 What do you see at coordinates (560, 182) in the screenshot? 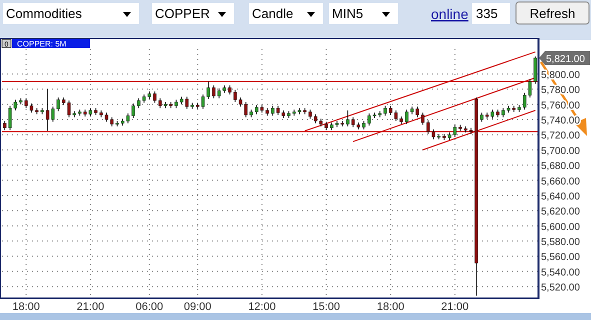
I see `y-tick-label: 5,660.00` at bounding box center [560, 182].